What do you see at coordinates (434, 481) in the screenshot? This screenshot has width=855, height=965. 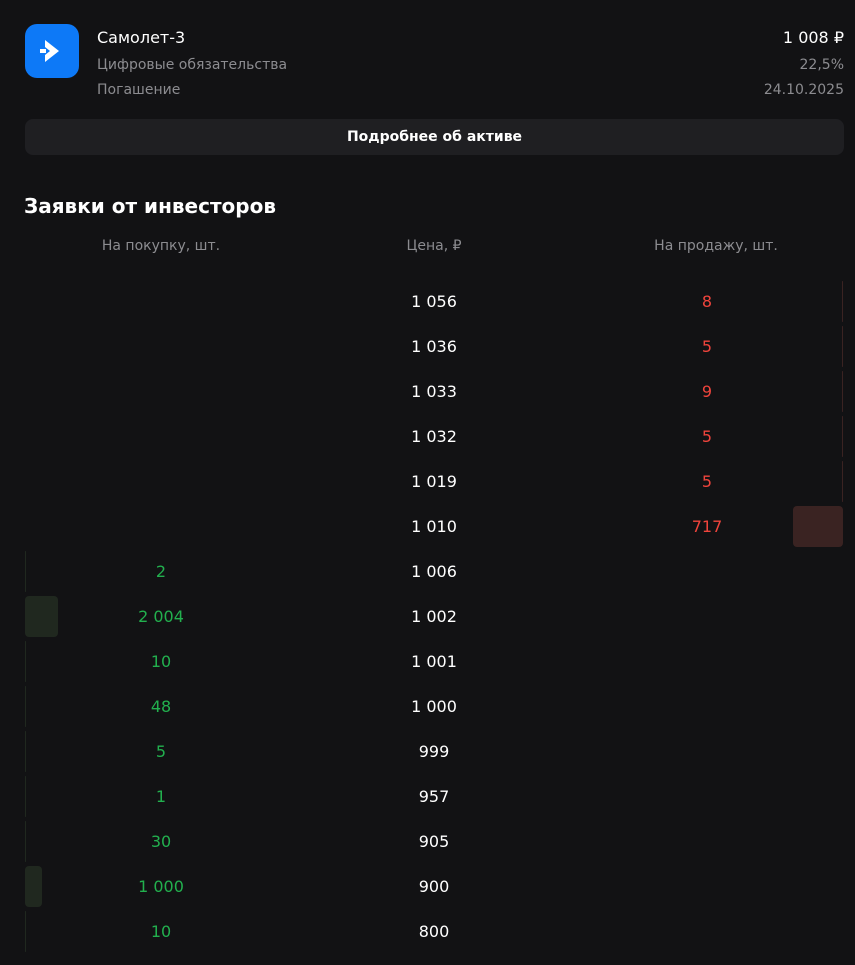 I see `order-price: 1 019` at bounding box center [434, 481].